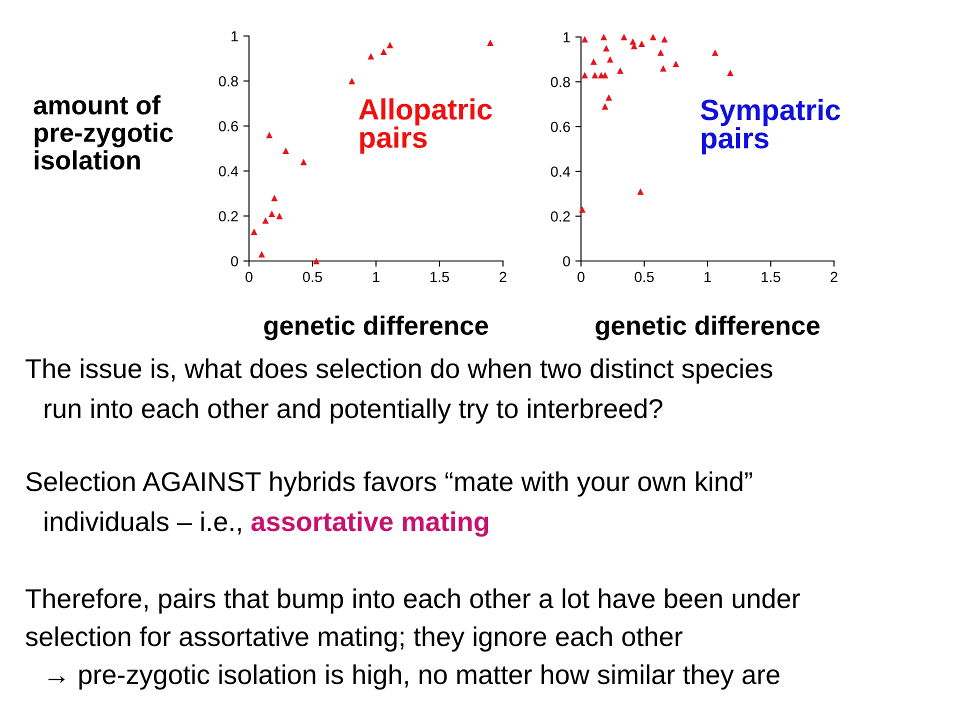 This screenshot has width=960, height=720. I want to click on text: selection for assortative mating; they ignore each other, so click(354, 639).